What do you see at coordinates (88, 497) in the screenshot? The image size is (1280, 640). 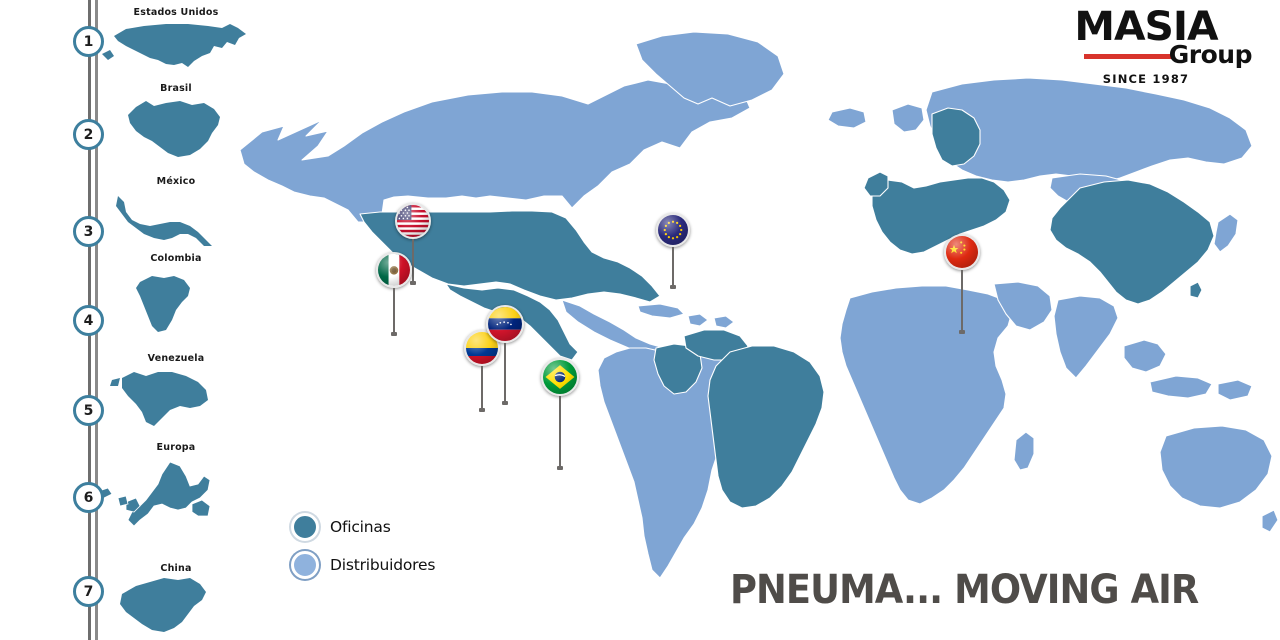 I see `timeline-node-6: 6` at bounding box center [88, 497].